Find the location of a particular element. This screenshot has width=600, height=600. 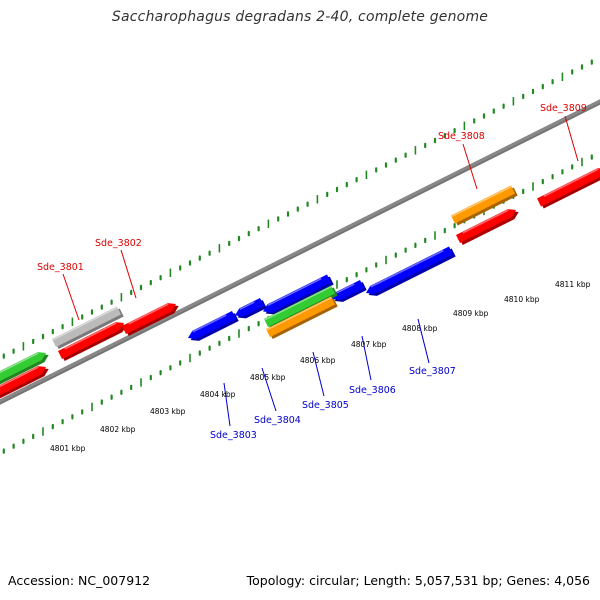

scale-label: 4804 kbp is located at coordinates (218, 394).